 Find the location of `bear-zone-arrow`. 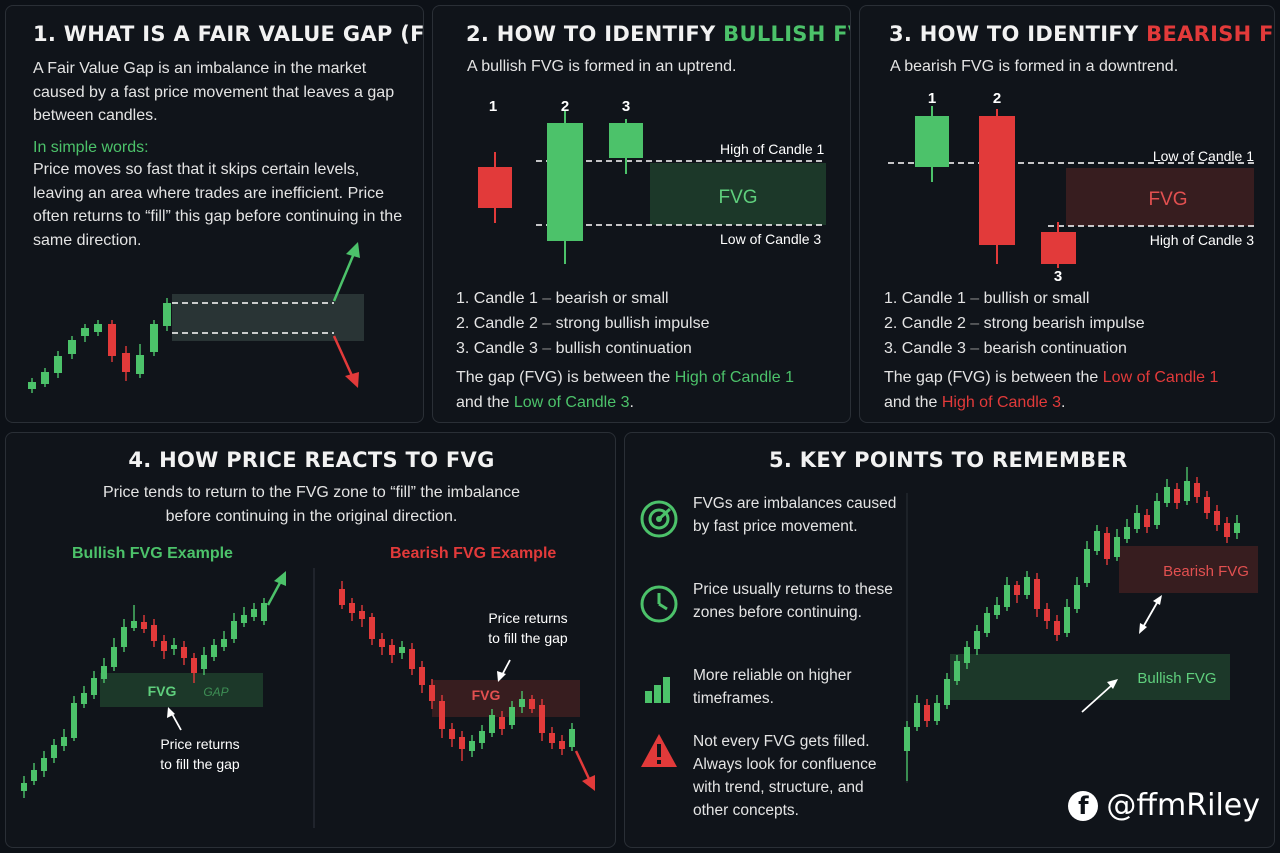

bear-zone-arrow is located at coordinates (1150, 615).